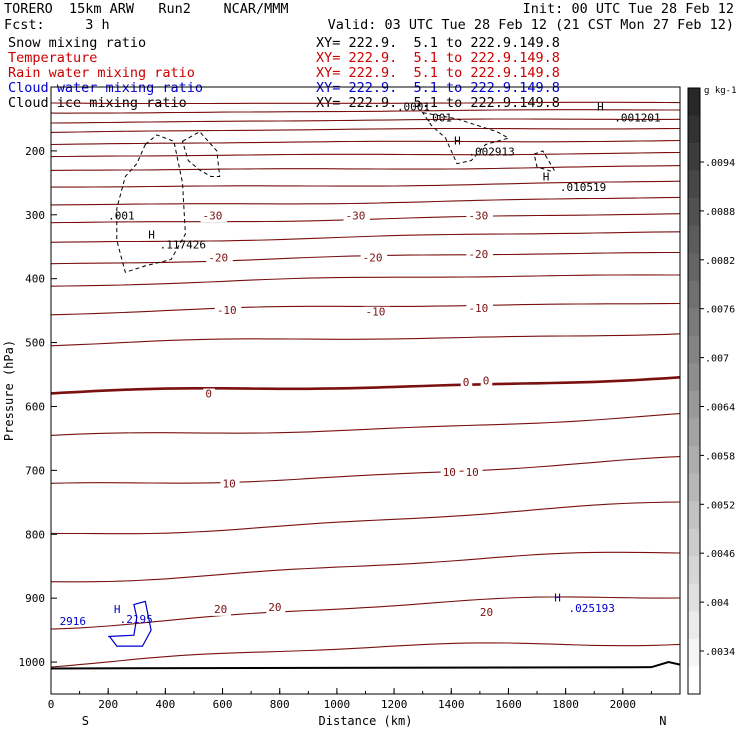  What do you see at coordinates (130, 623) in the screenshot?
I see `cloud-water-contour` at bounding box center [130, 623].